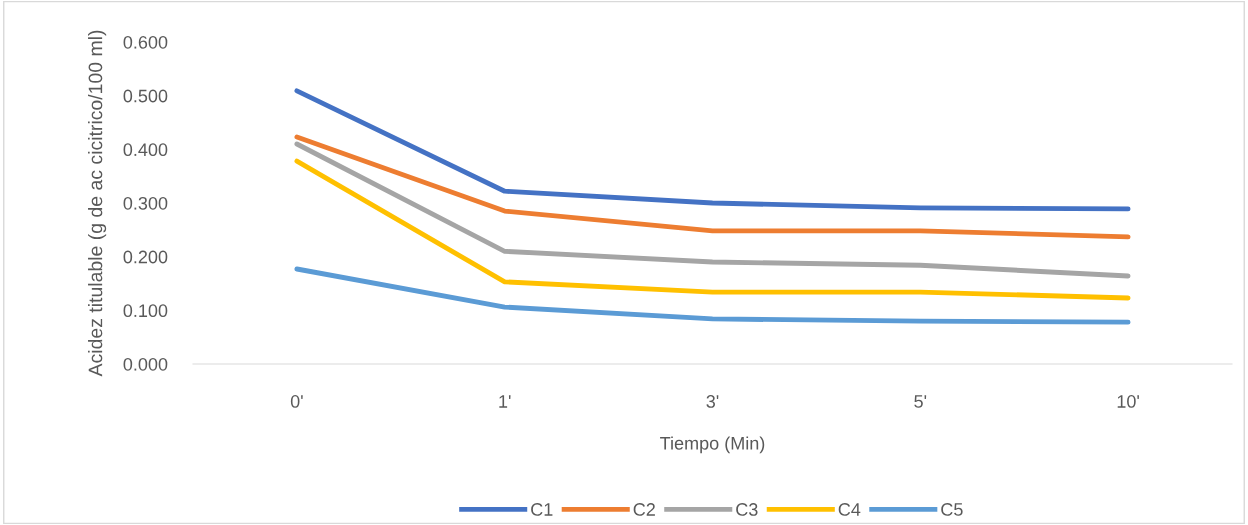 This screenshot has width=1248, height=525. Describe the element at coordinates (644, 509) in the screenshot. I see `legend-label: C2` at that location.